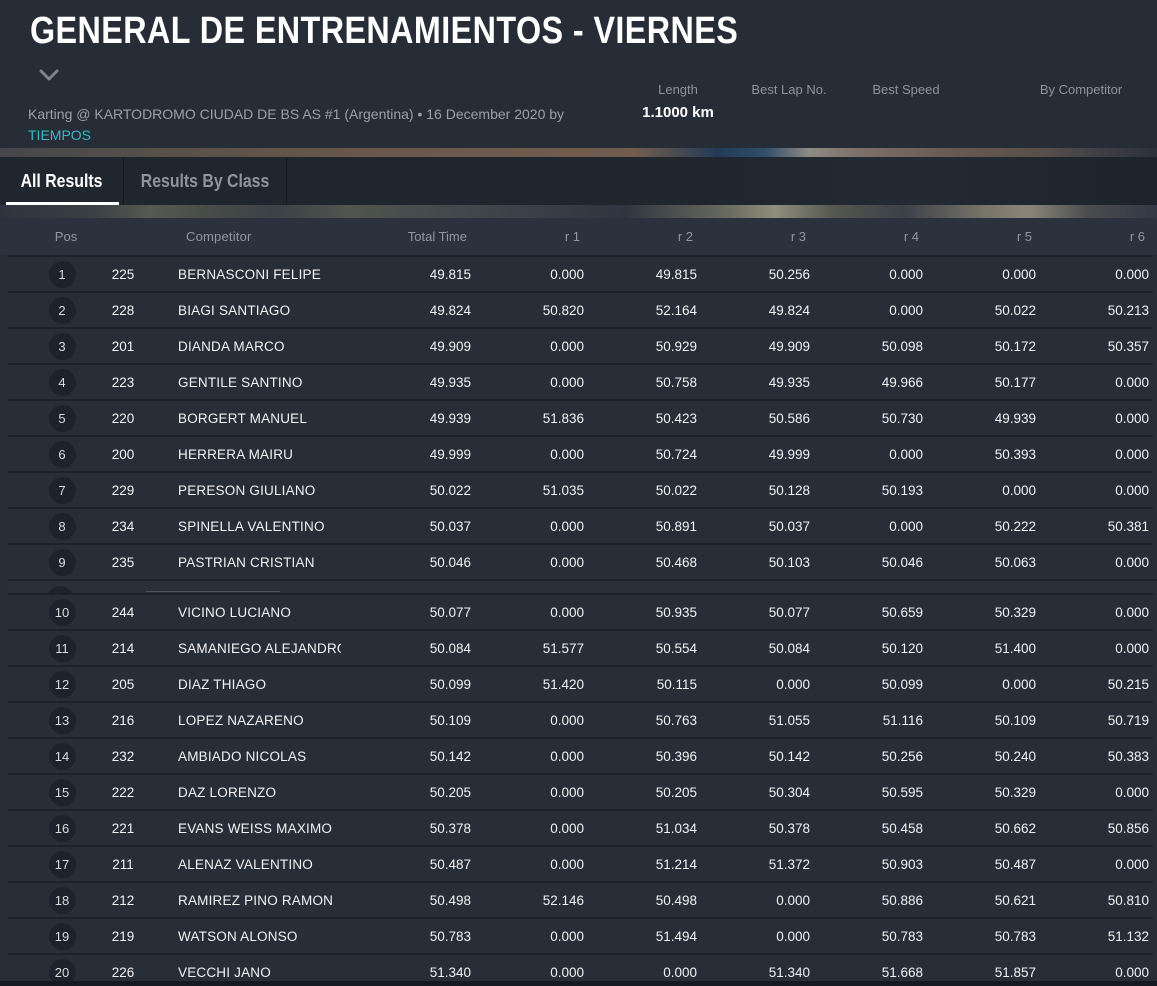 The height and width of the screenshot is (986, 1157). What do you see at coordinates (902, 864) in the screenshot?
I see `lap-time: 50.903` at bounding box center [902, 864].